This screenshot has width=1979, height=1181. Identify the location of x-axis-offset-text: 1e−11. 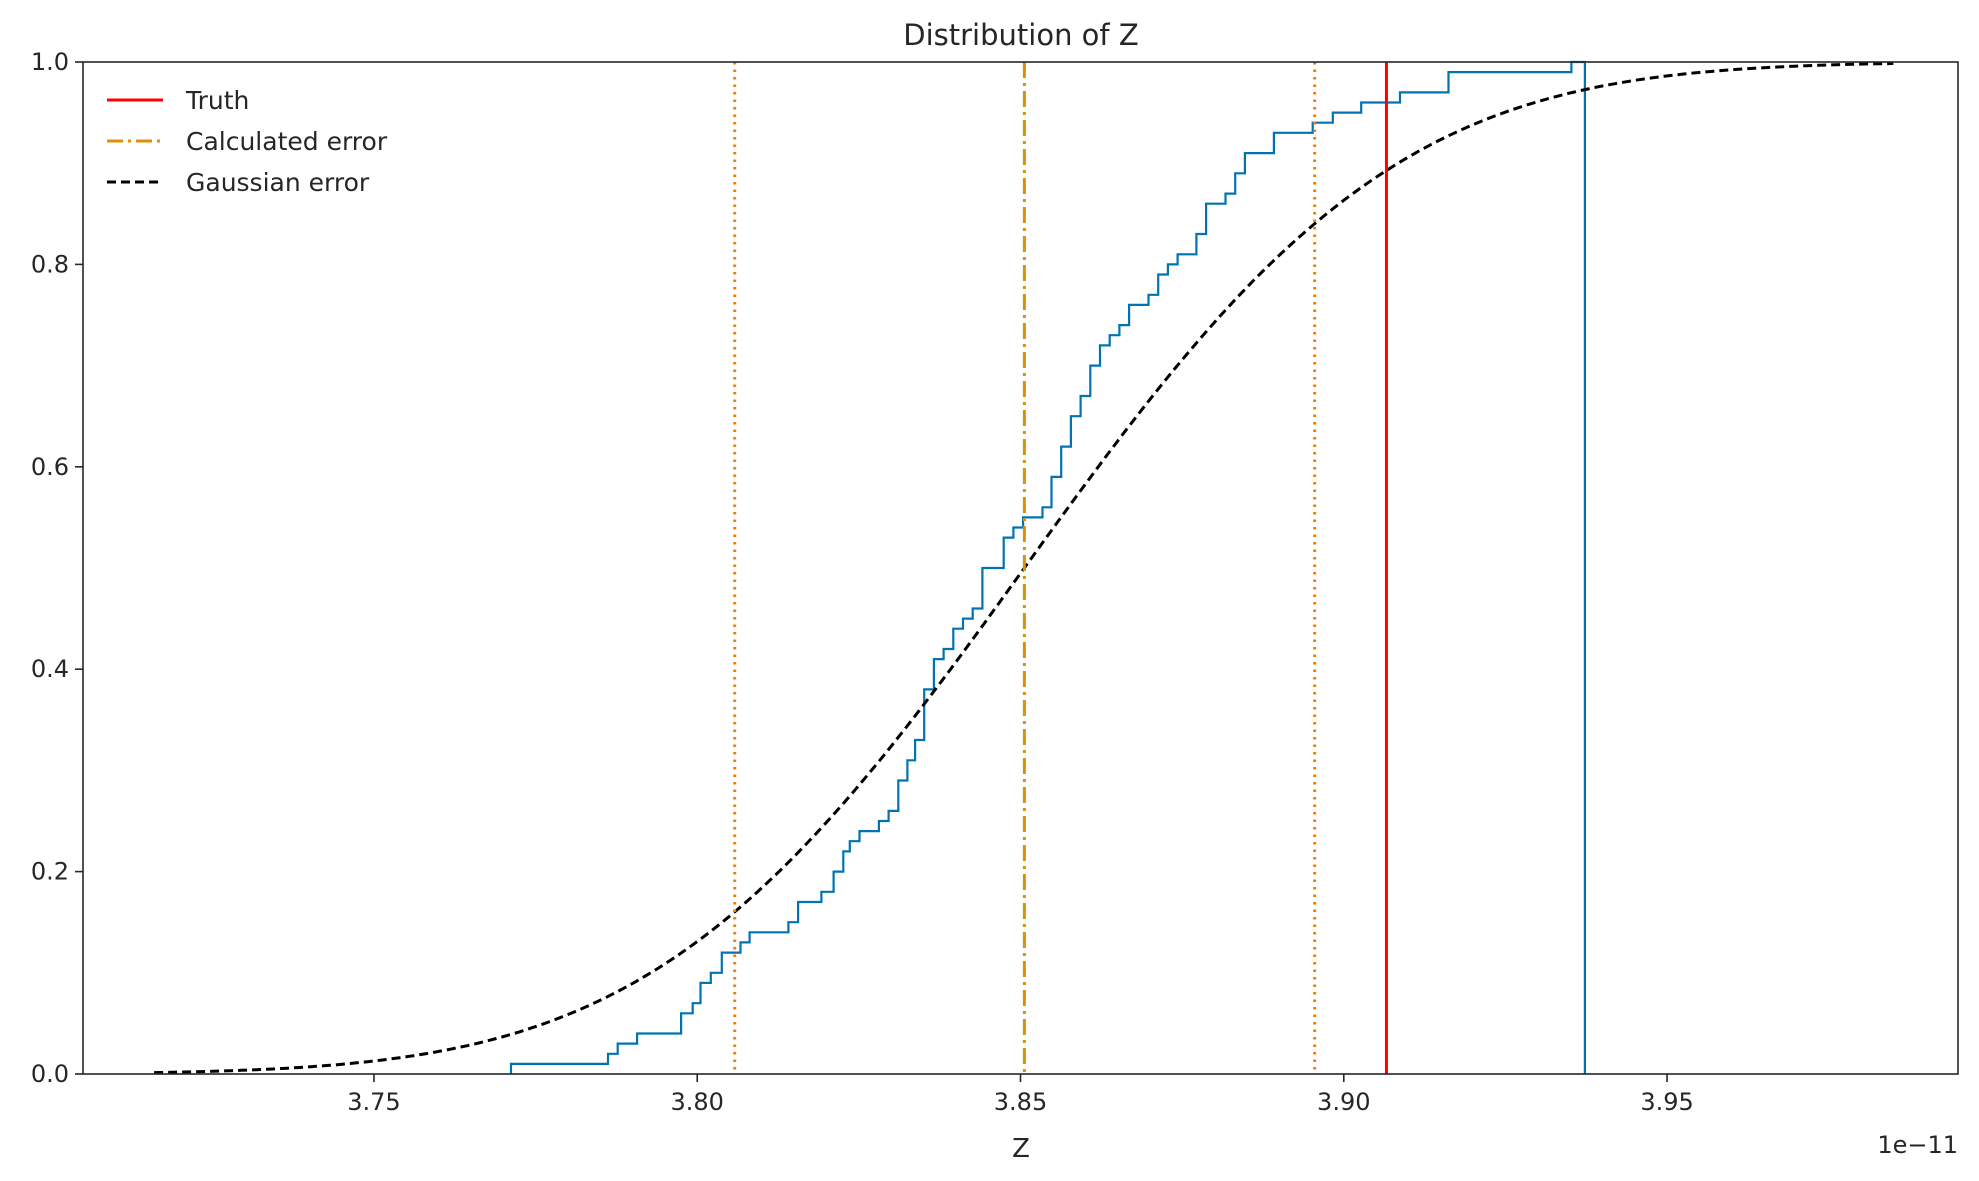
(1917, 1145).